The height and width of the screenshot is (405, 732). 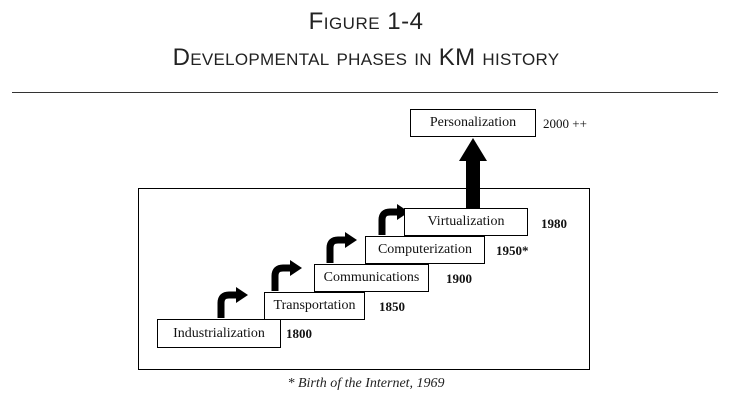 What do you see at coordinates (366, 21) in the screenshot?
I see `figure-number: Figure 1-4` at bounding box center [366, 21].